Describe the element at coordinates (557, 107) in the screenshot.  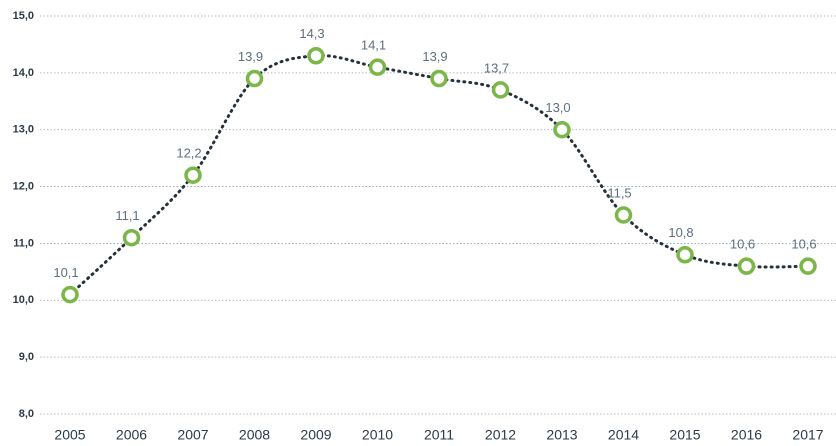
I see `value-label: 13,0` at that location.